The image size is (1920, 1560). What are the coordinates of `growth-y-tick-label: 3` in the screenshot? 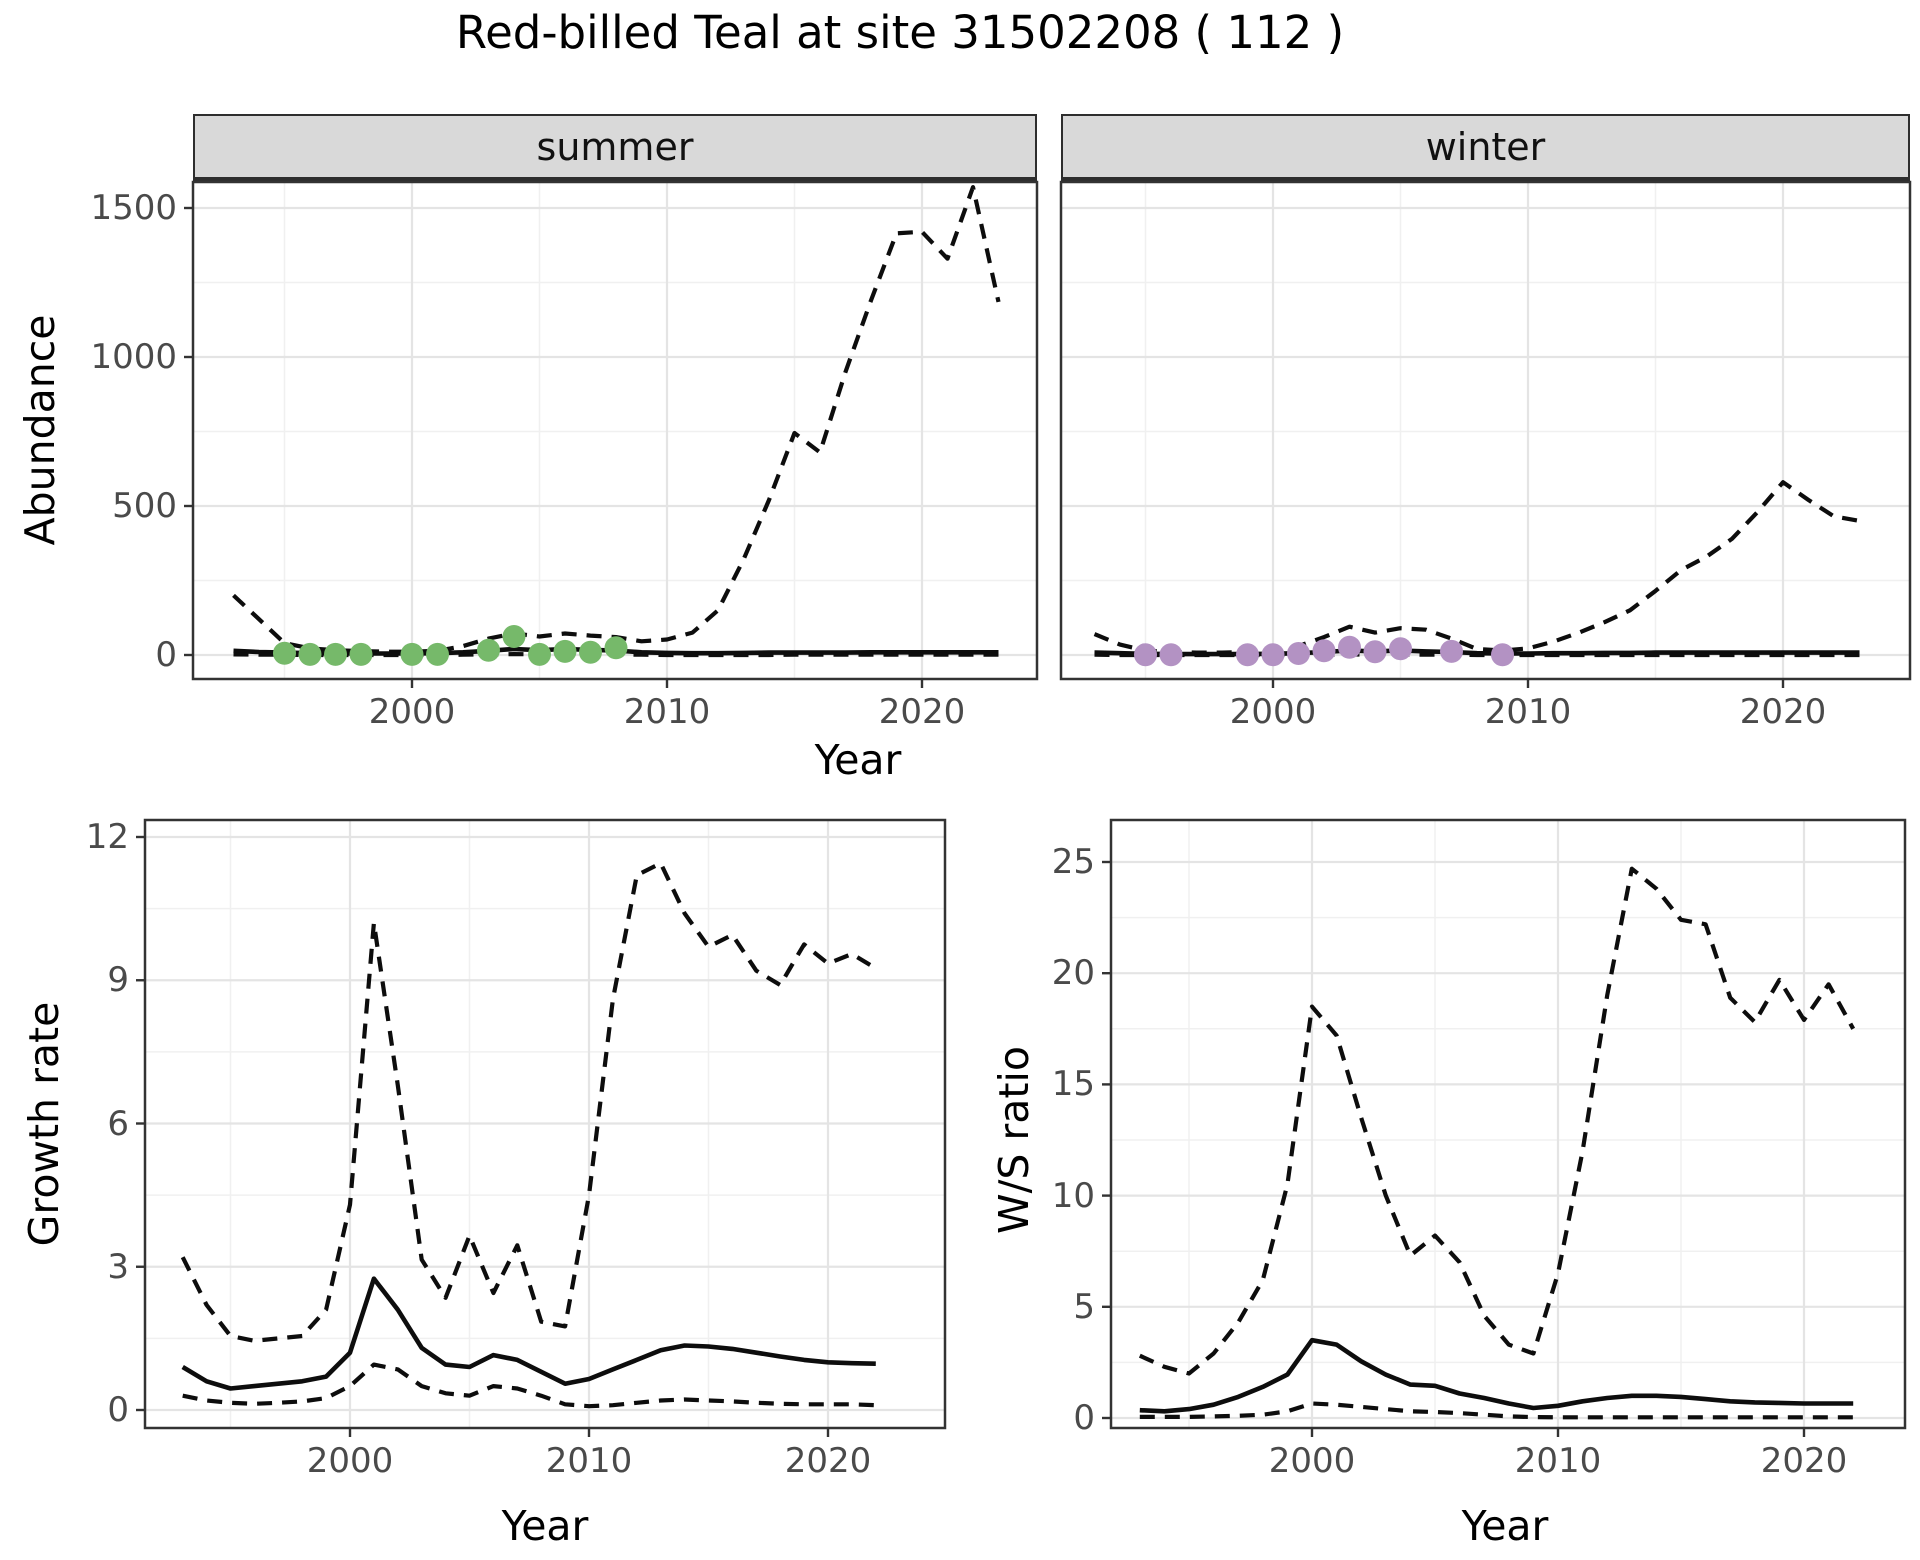 It's located at (118, 1266).